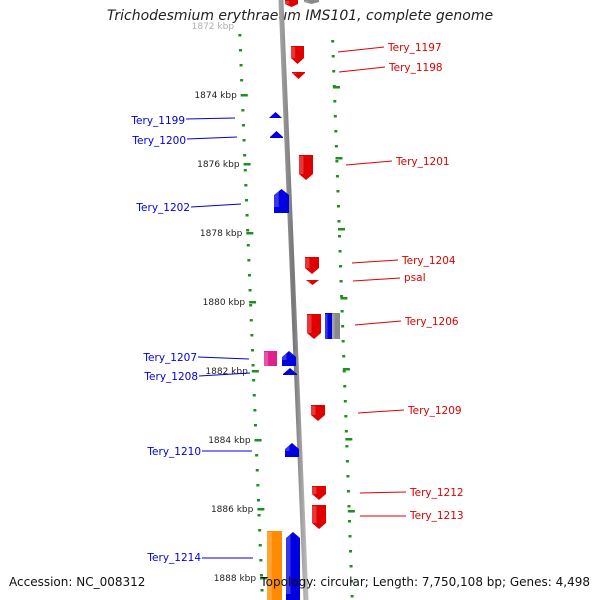 The width and height of the screenshot is (600, 600). I want to click on scale-label: 1888 kbp, so click(235, 579).